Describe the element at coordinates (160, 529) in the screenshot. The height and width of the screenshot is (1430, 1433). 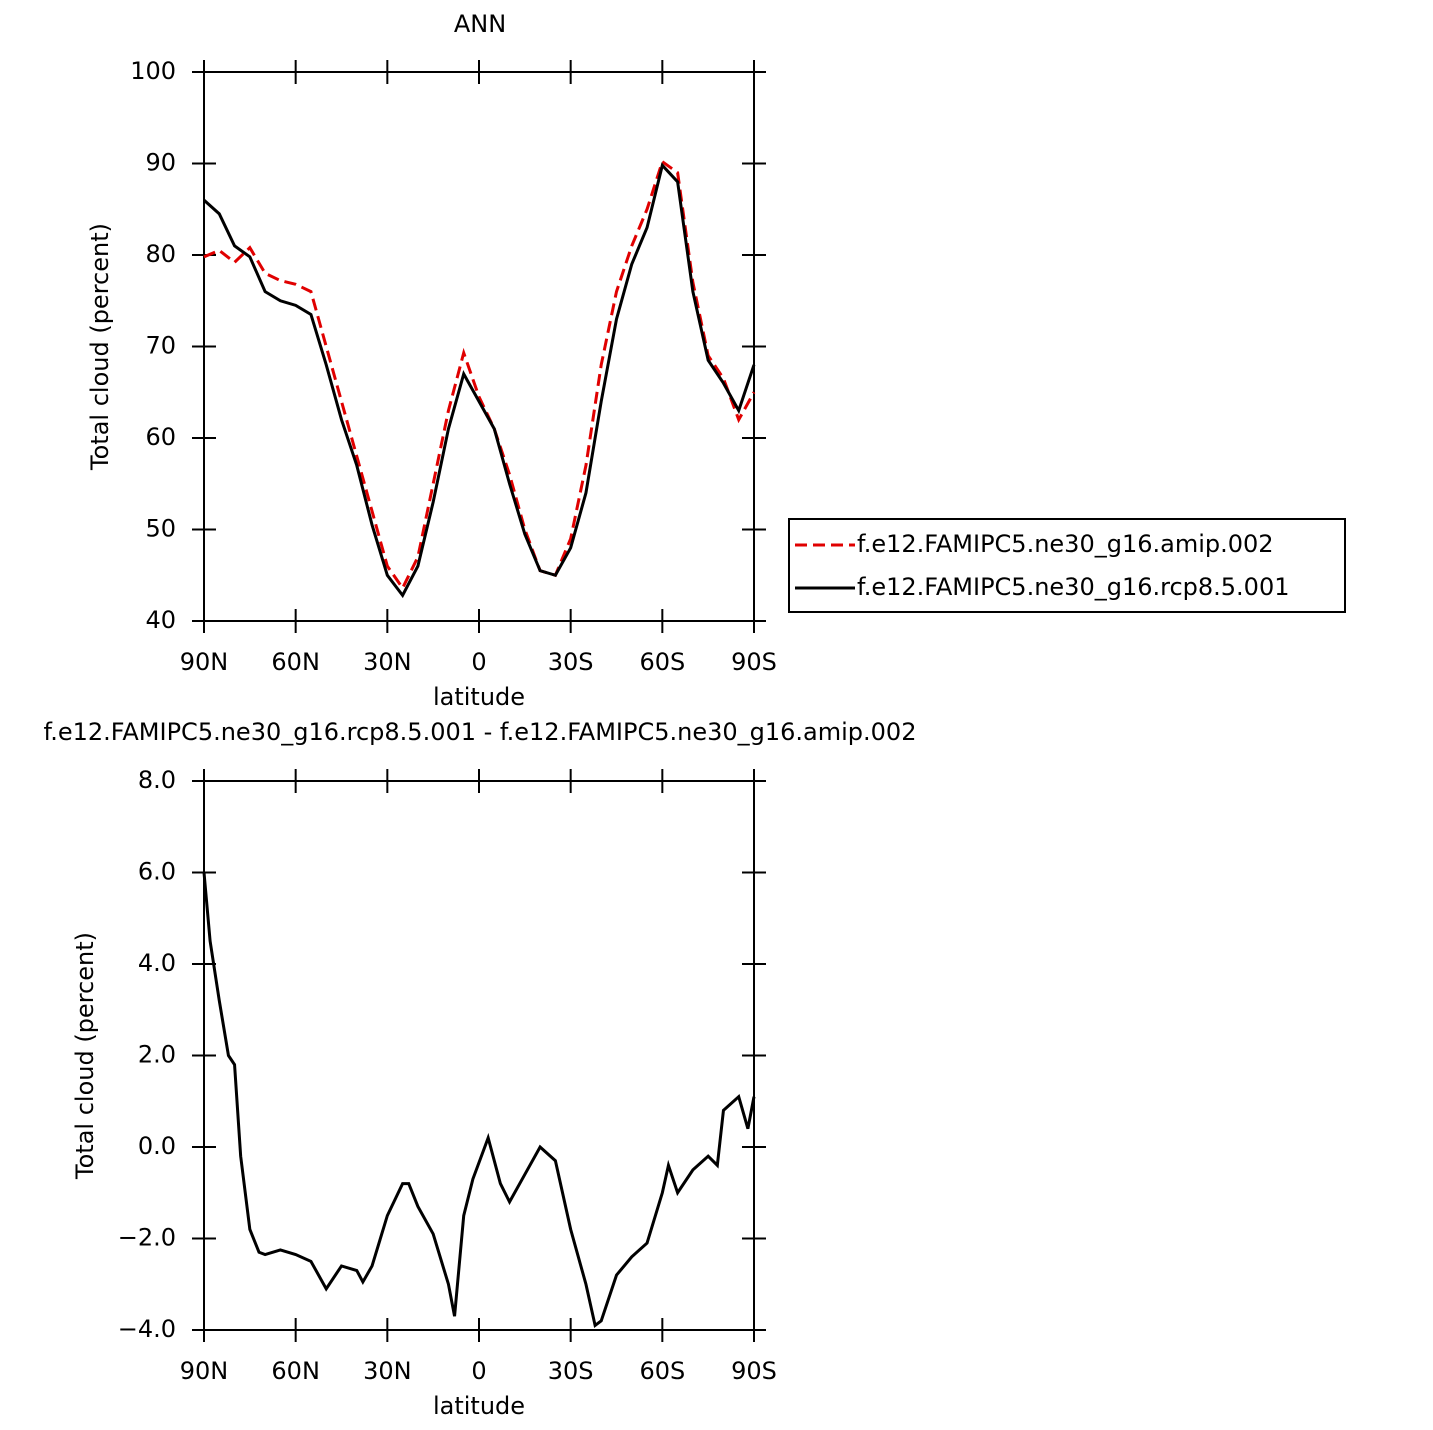
I see `y-tick-label: 50` at that location.